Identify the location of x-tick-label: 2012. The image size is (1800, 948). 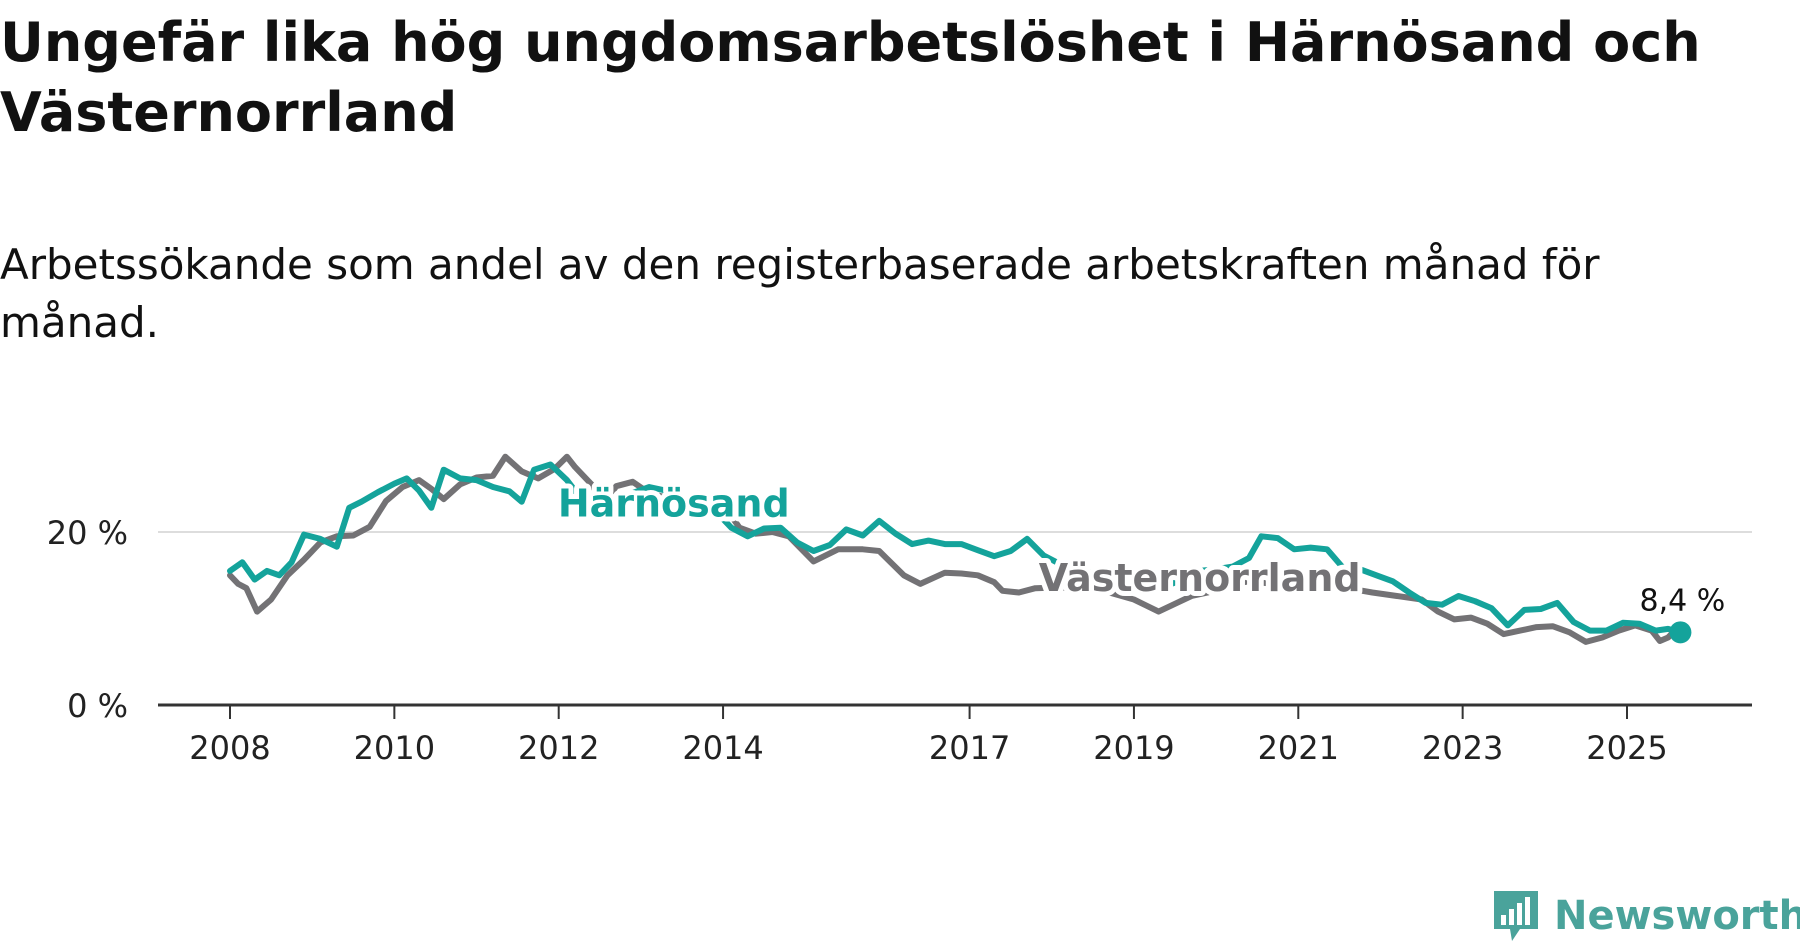
(558, 748).